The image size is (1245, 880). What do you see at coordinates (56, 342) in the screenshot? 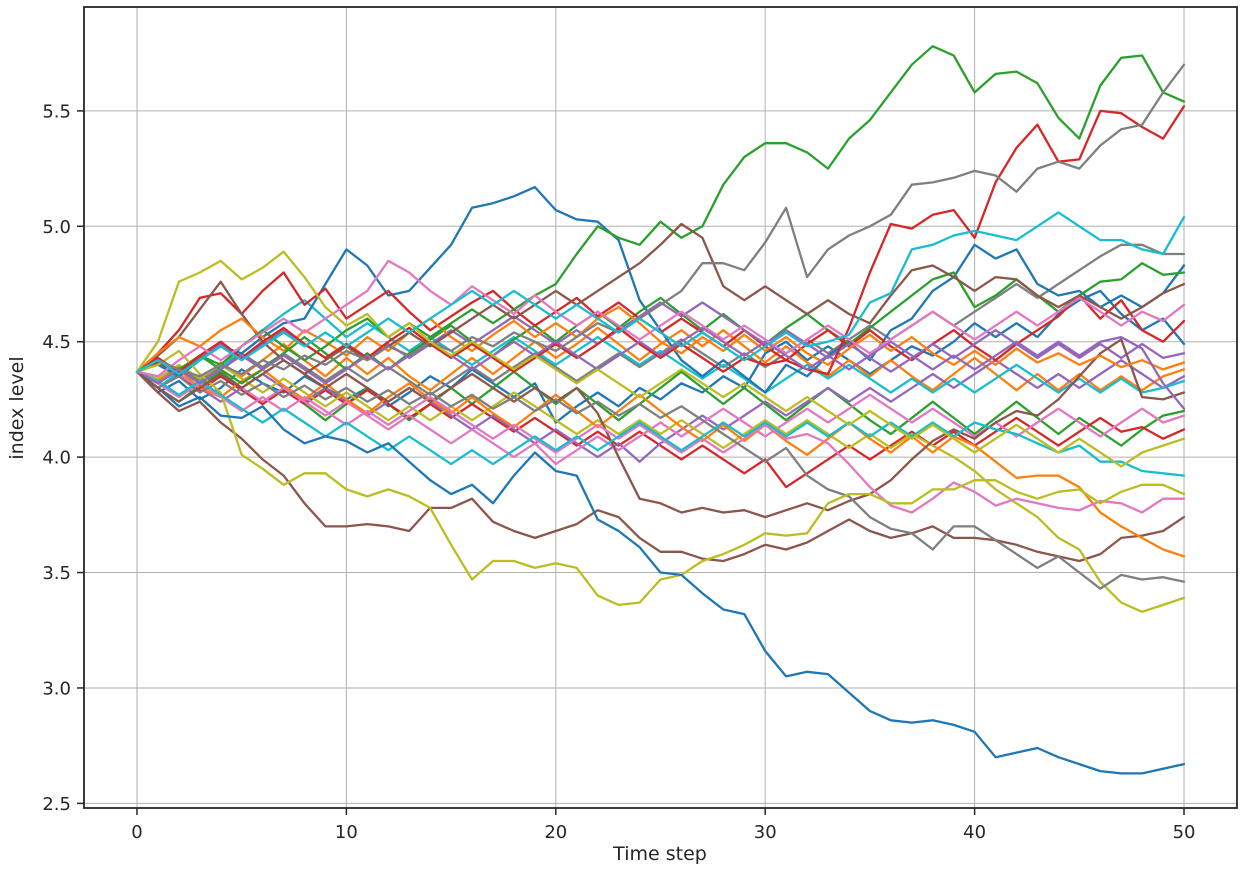
I see `y-tick-label: 4.5` at bounding box center [56, 342].